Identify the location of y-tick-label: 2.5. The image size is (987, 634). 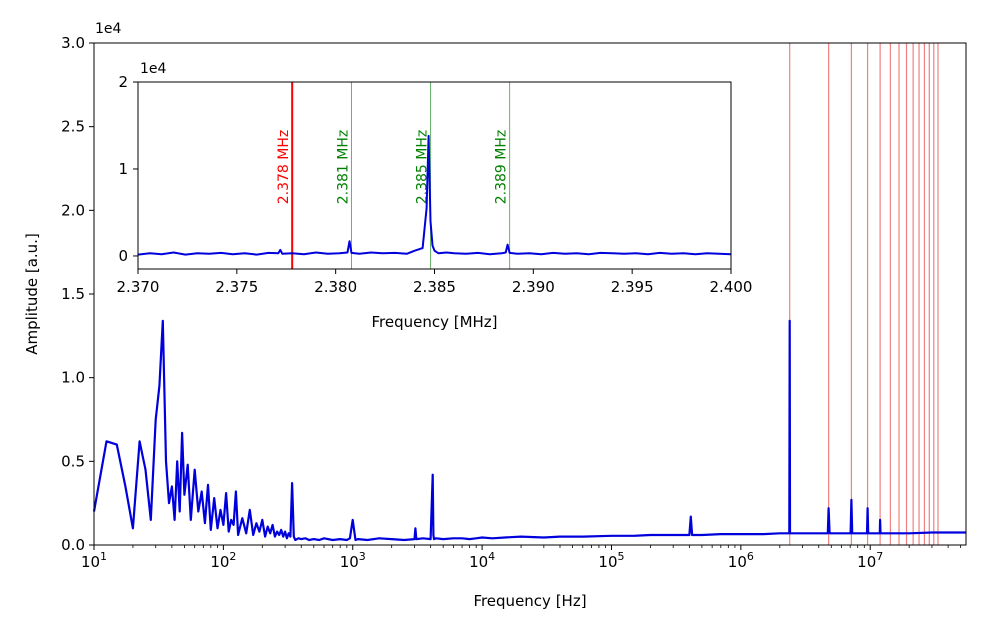
(73, 127).